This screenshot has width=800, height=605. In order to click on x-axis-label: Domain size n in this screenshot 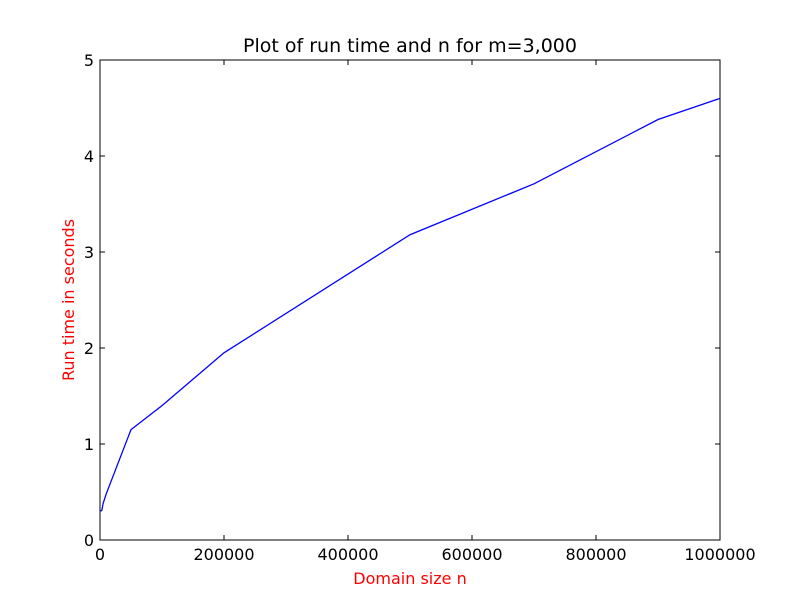, I will do `click(409, 578)`.